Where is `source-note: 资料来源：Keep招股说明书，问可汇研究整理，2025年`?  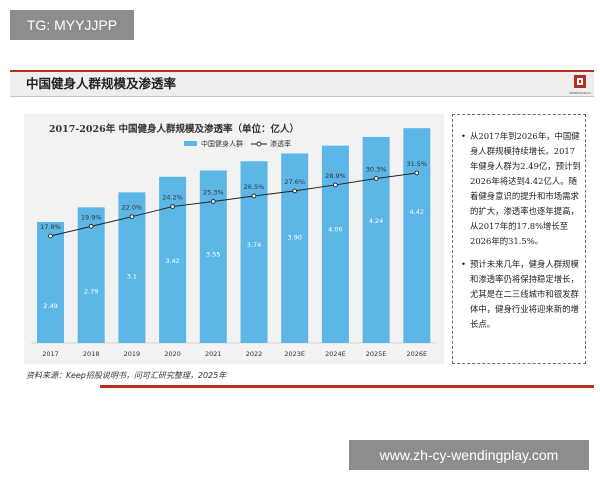
source-note: 资料来源：Keep招股说明书，问可汇研究整理，2025年 is located at coordinates (126, 375).